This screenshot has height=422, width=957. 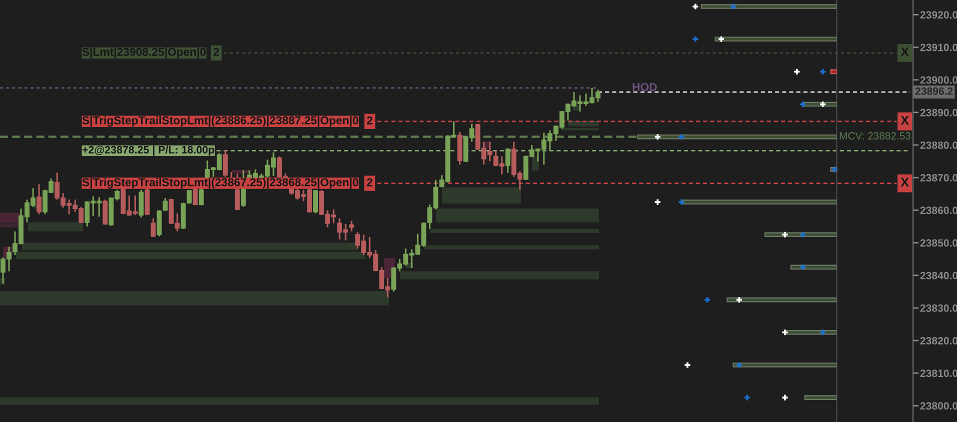 What do you see at coordinates (220, 183) in the screenshot?
I see `ref-line-label: S|TrigStepTrailStopLmt|(23867.25)|23868.25|Open|0` at bounding box center [220, 183].